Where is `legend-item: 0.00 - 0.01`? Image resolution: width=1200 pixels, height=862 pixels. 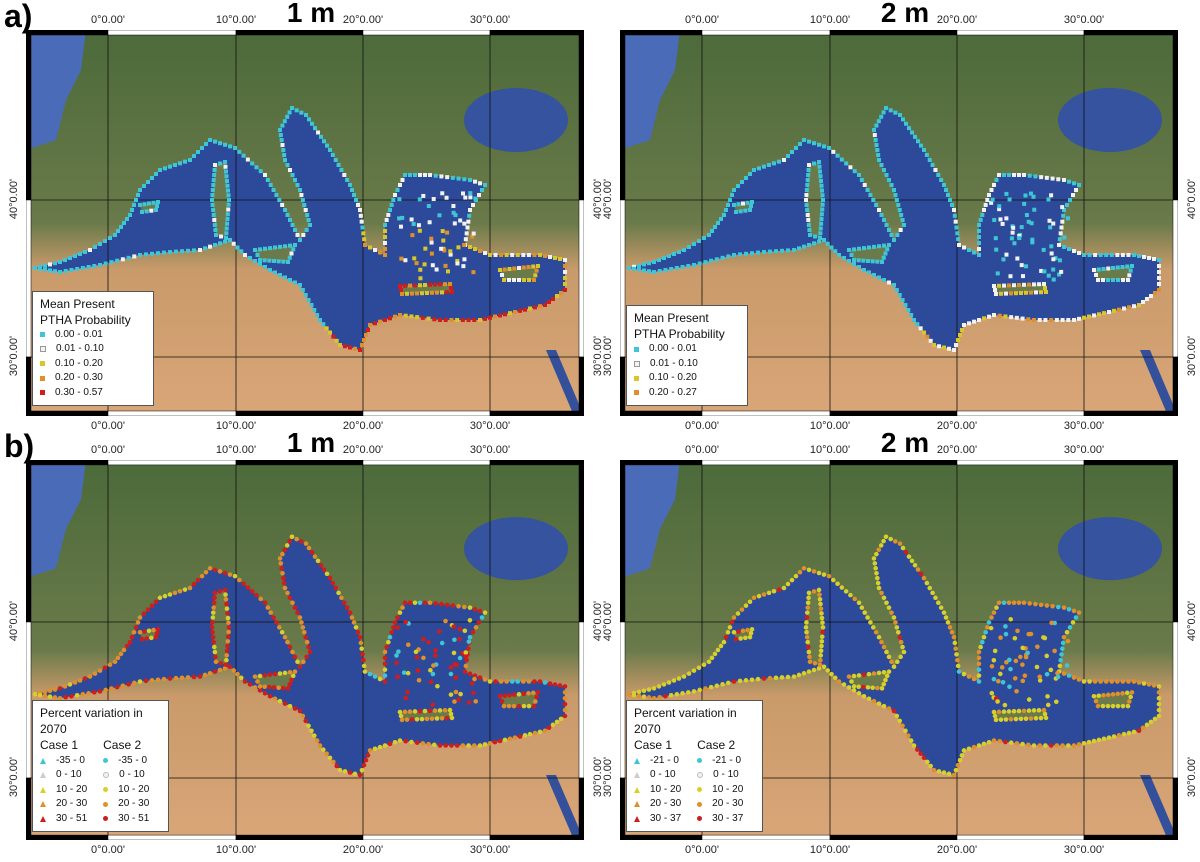
legend-item: 0.00 - 0.01 is located at coordinates (92, 335).